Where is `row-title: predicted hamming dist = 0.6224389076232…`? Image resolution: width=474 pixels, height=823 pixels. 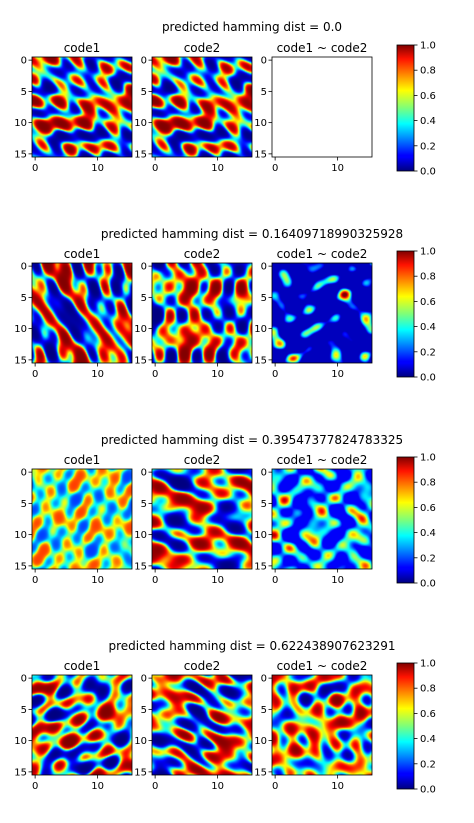
row-title: predicted hamming dist = 0.6224389076232… is located at coordinates (251, 646).